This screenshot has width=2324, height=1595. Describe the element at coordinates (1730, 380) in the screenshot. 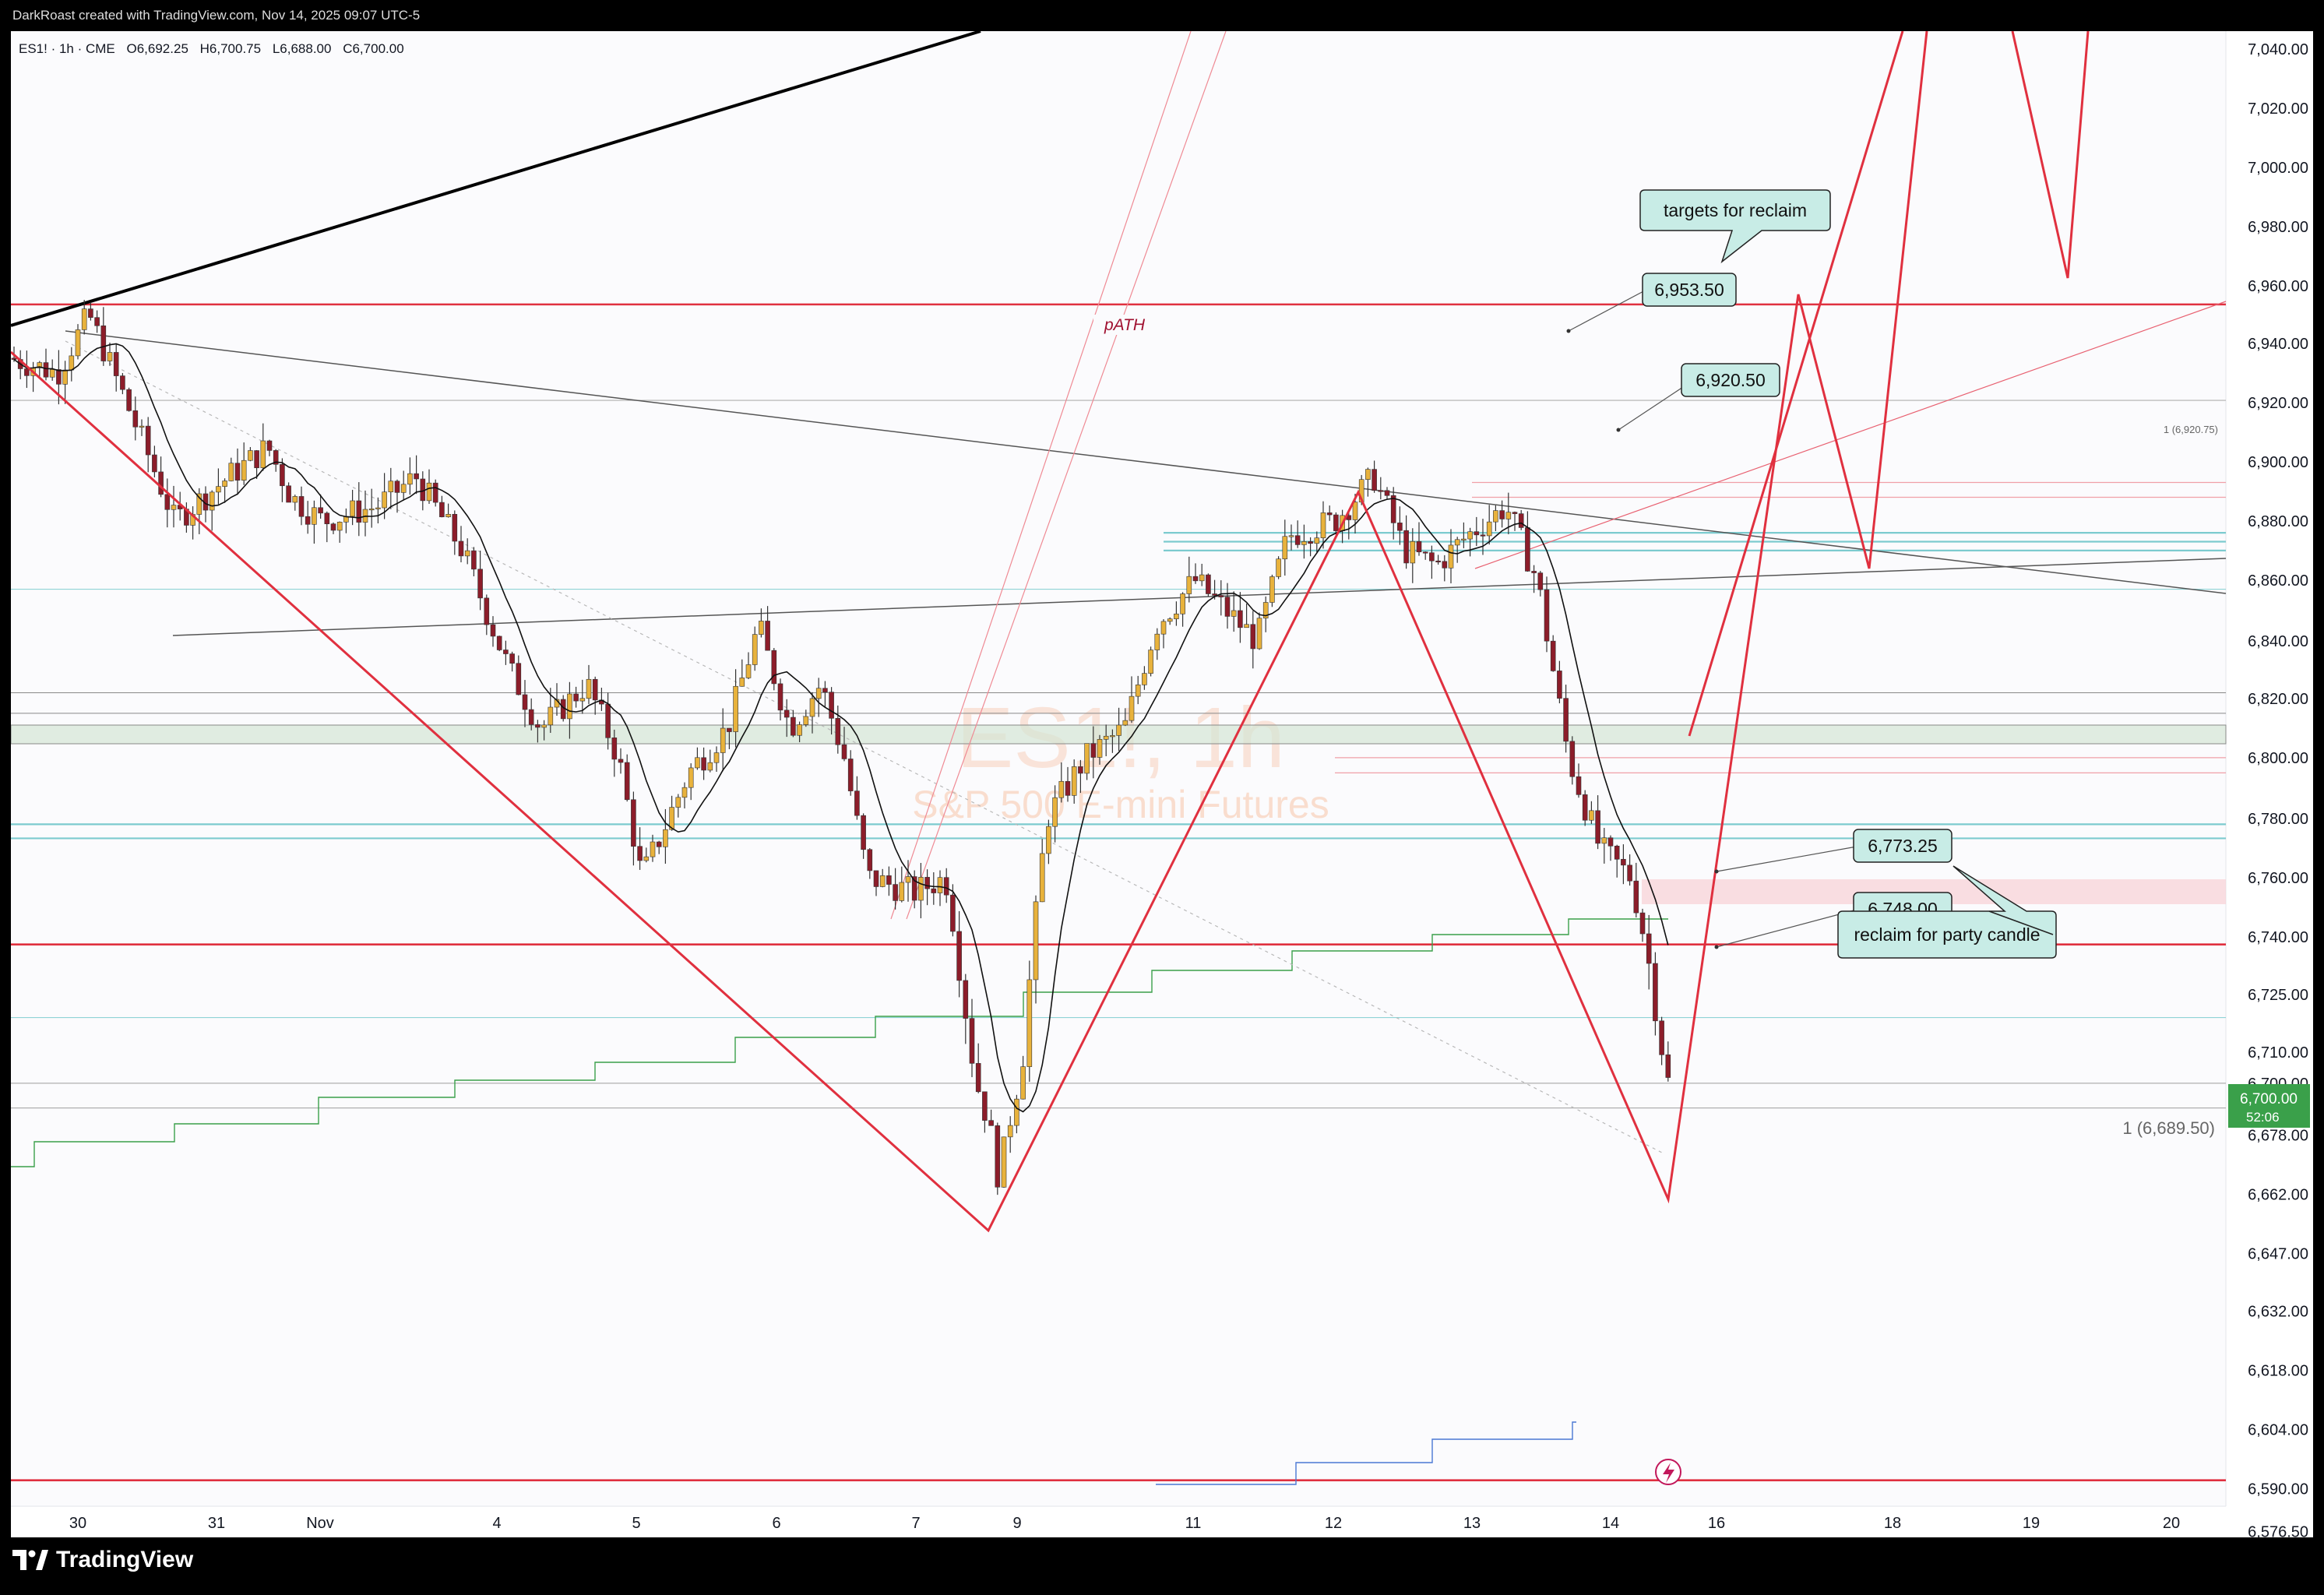

I see `label-6920: 6,920.50` at that location.